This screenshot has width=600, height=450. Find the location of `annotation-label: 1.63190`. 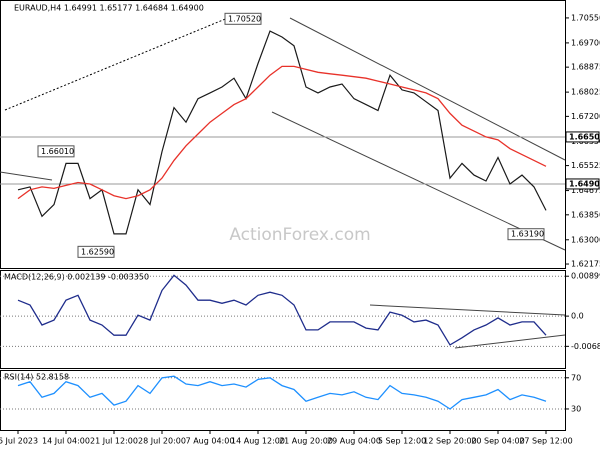

annotation-label: 1.63190 is located at coordinates (527, 234).